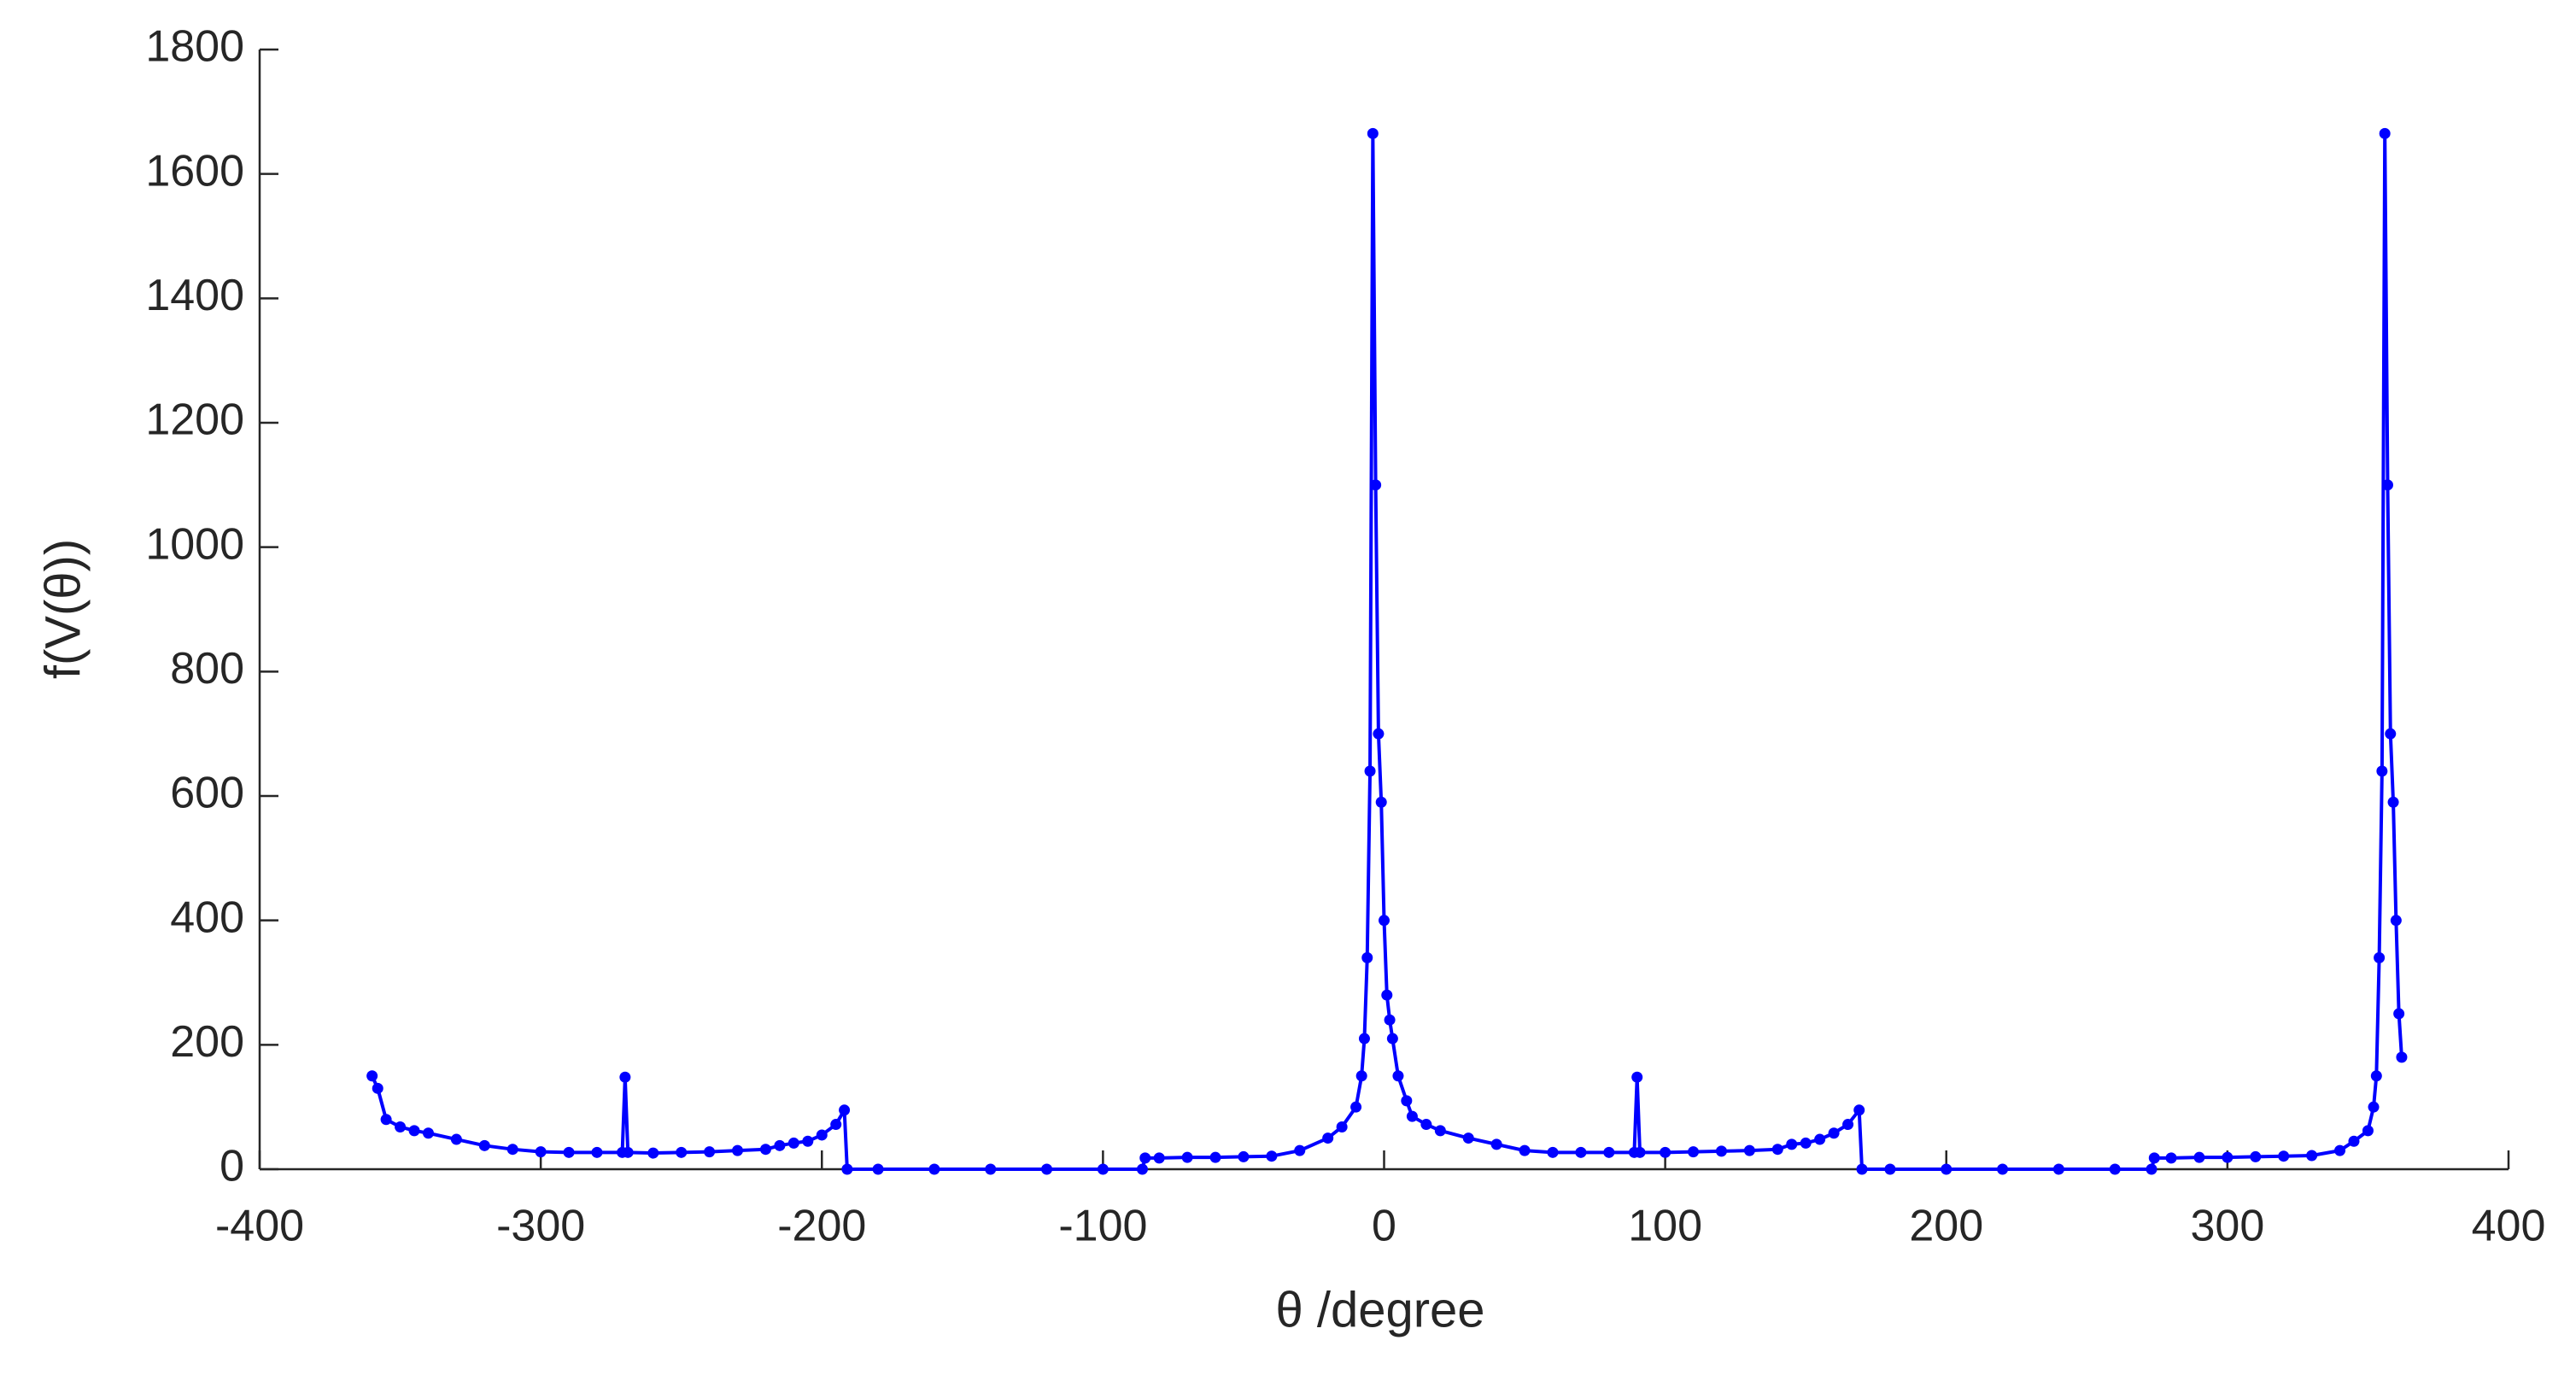 This screenshot has width=2576, height=1387. What do you see at coordinates (194, 295) in the screenshot?
I see `y-tick-label: 1400` at bounding box center [194, 295].